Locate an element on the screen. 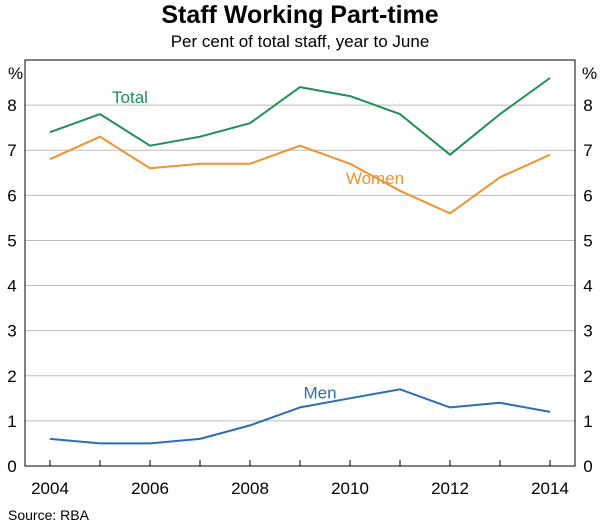 This screenshot has width=600, height=526. y-tick-label-left: 3 is located at coordinates (11, 331).